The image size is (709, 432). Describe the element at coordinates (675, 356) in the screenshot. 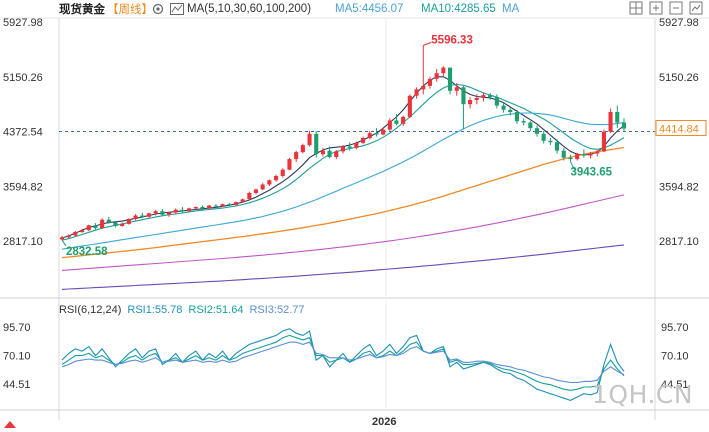

I see `rsi-y-tick-right: 70.10` at that location.